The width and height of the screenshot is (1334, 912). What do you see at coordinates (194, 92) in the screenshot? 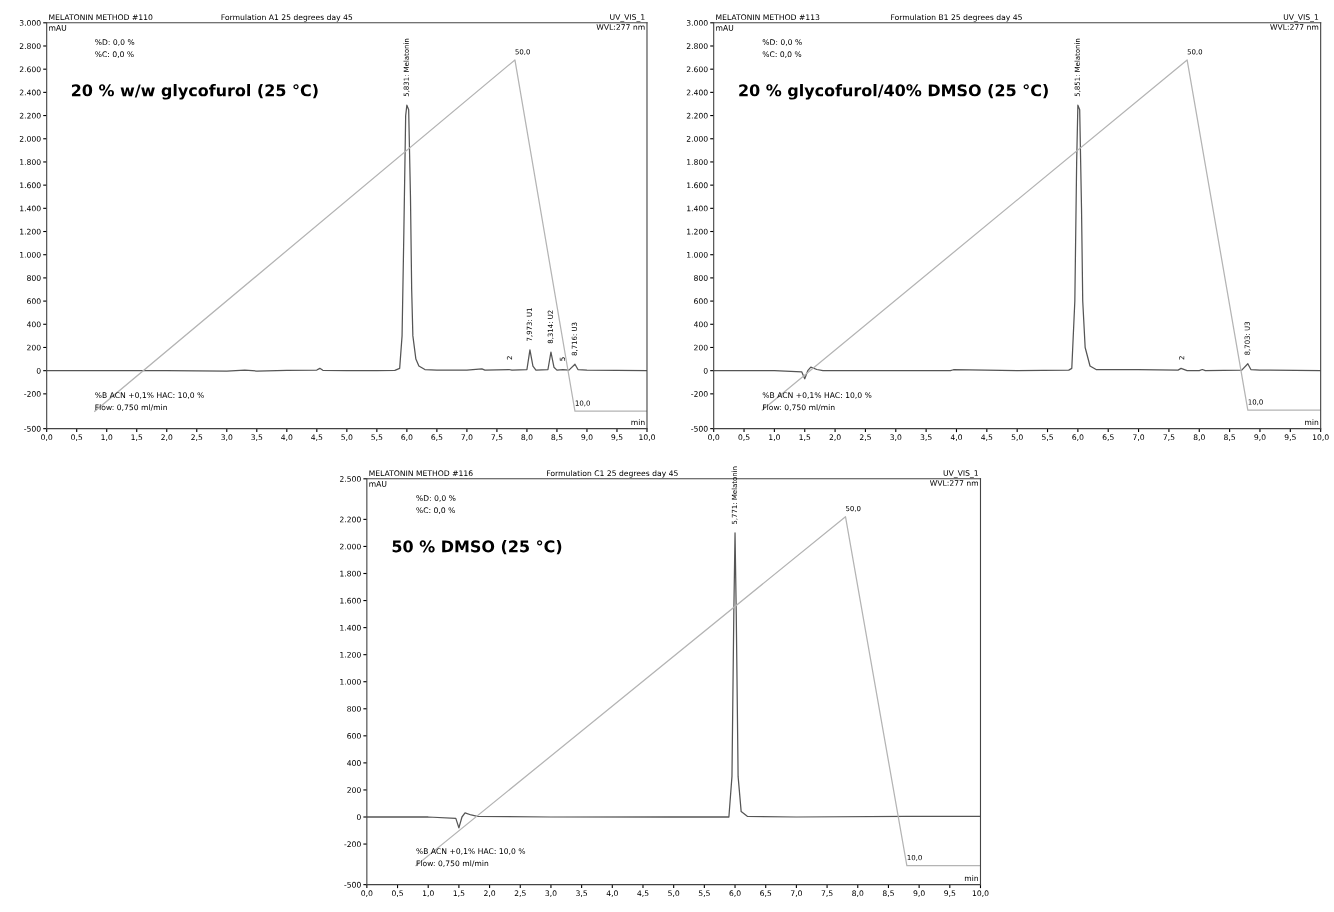
I see `text: 20 % w/w glycofurol (25 °C)` at bounding box center [194, 92].